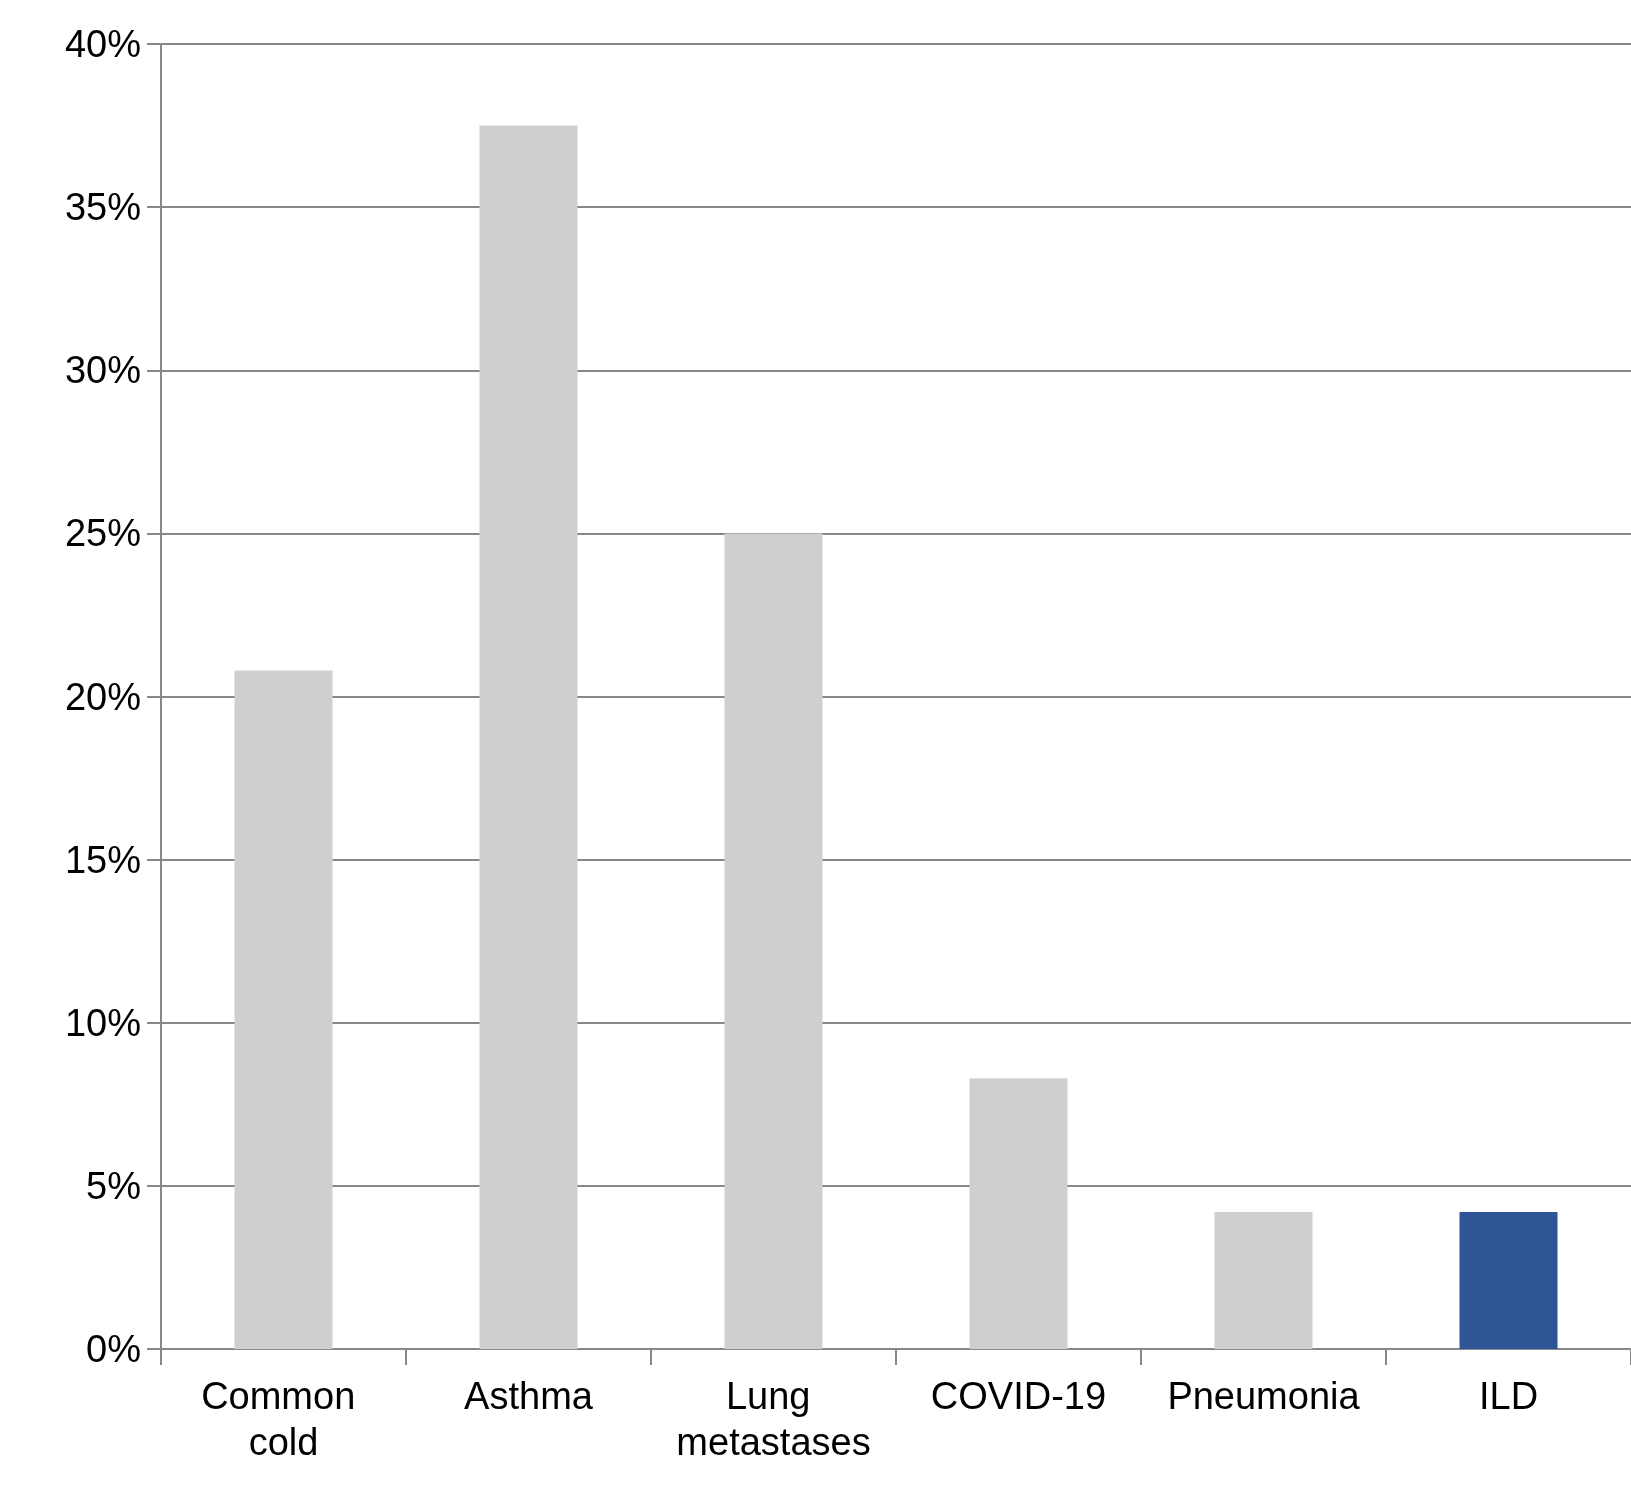 Image resolution: width=1631 pixels, height=1500 pixels. I want to click on x-tick-label: Asthma, so click(529, 1396).